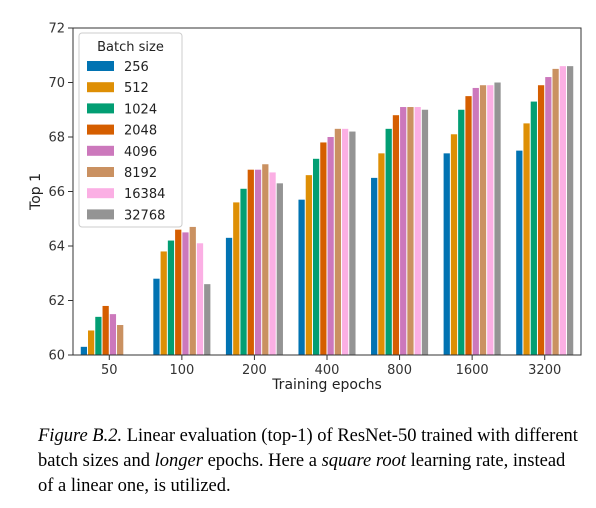 The image size is (596, 508). Describe the element at coordinates (109, 370) in the screenshot. I see `x-tick-label: 50` at that location.